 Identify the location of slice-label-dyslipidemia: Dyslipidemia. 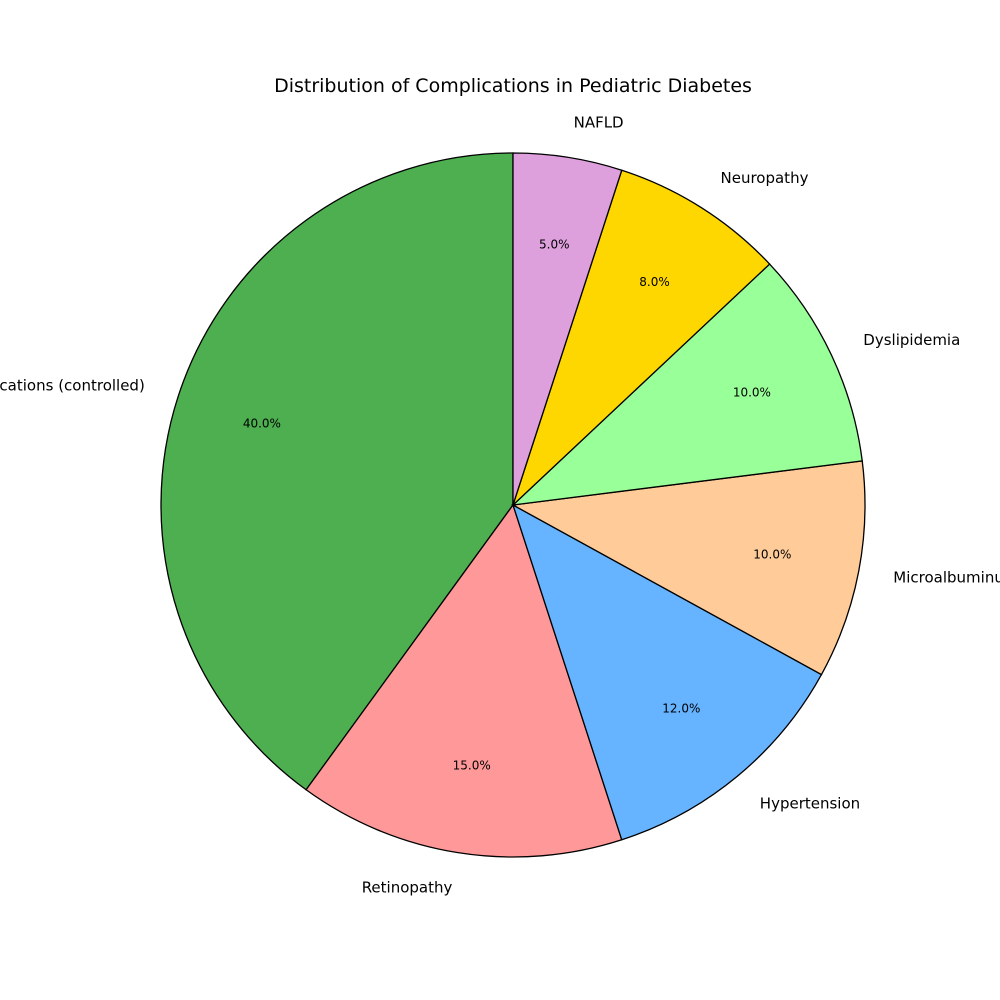
(911, 340).